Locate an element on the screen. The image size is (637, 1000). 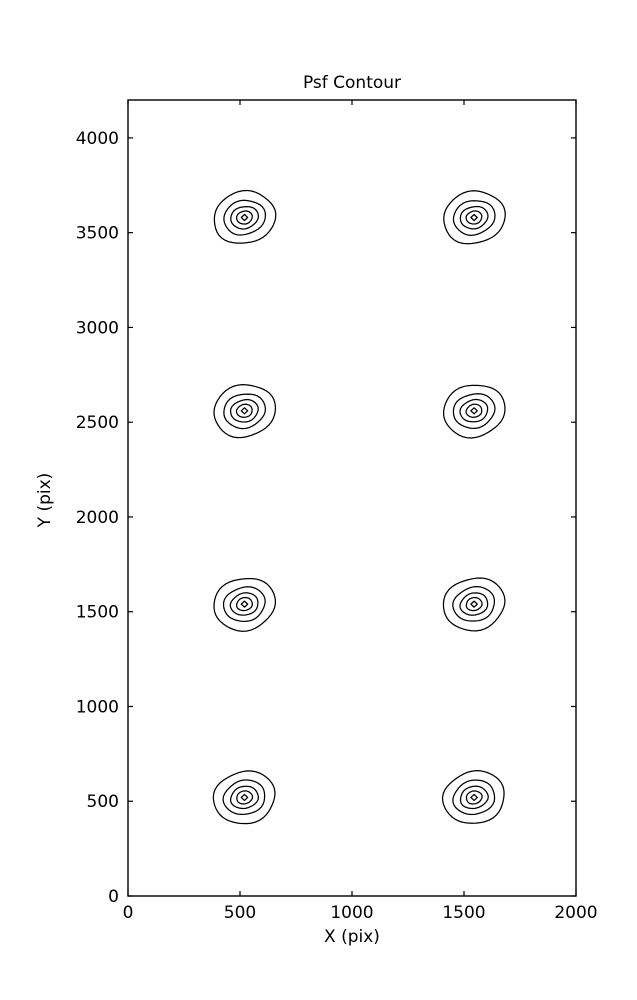
y-tick-label: 1000 is located at coordinates (97, 707).